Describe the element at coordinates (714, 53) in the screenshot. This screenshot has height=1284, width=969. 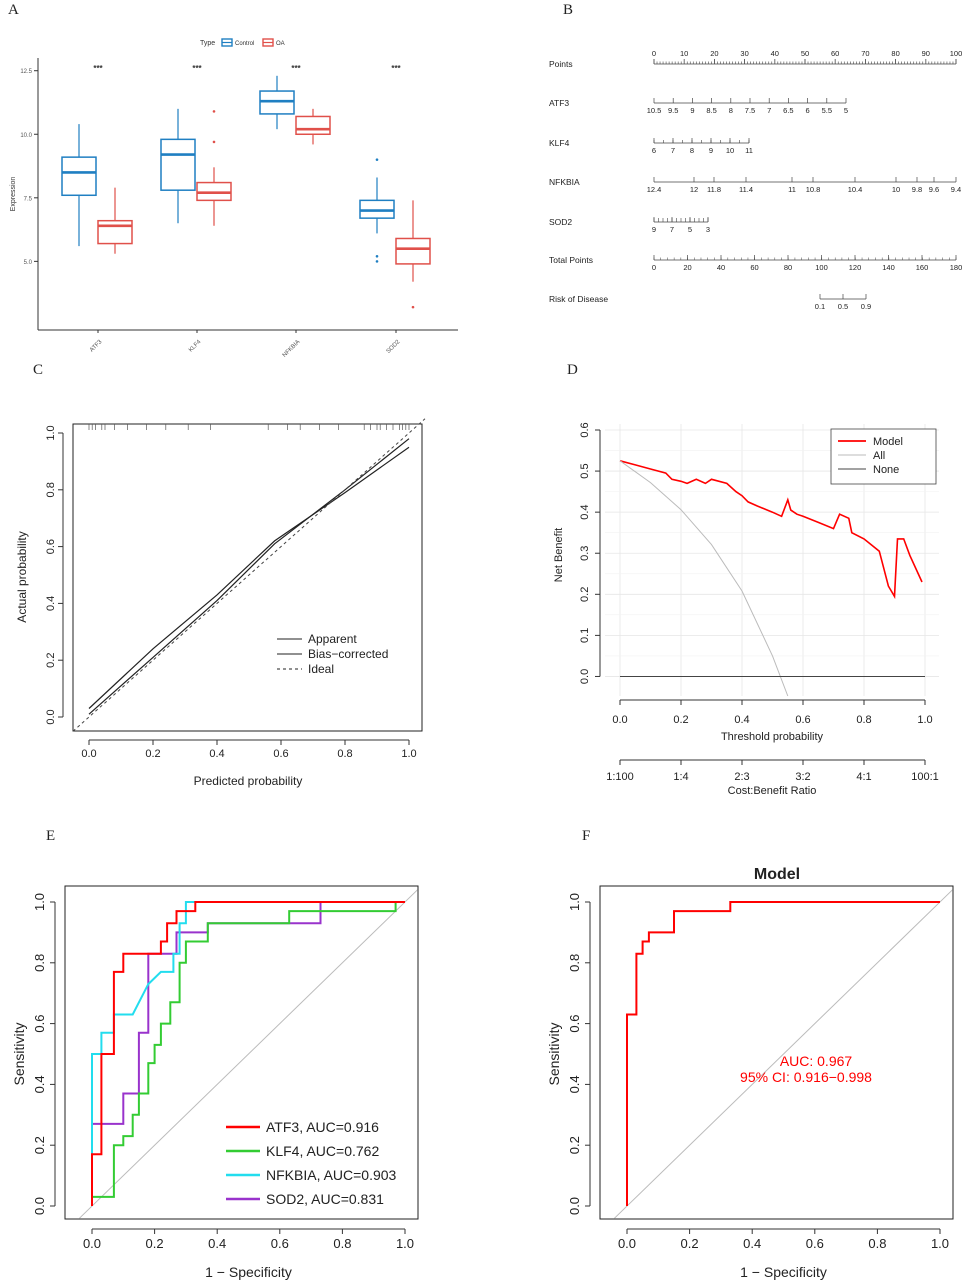
I see `tick-label: 20` at that location.